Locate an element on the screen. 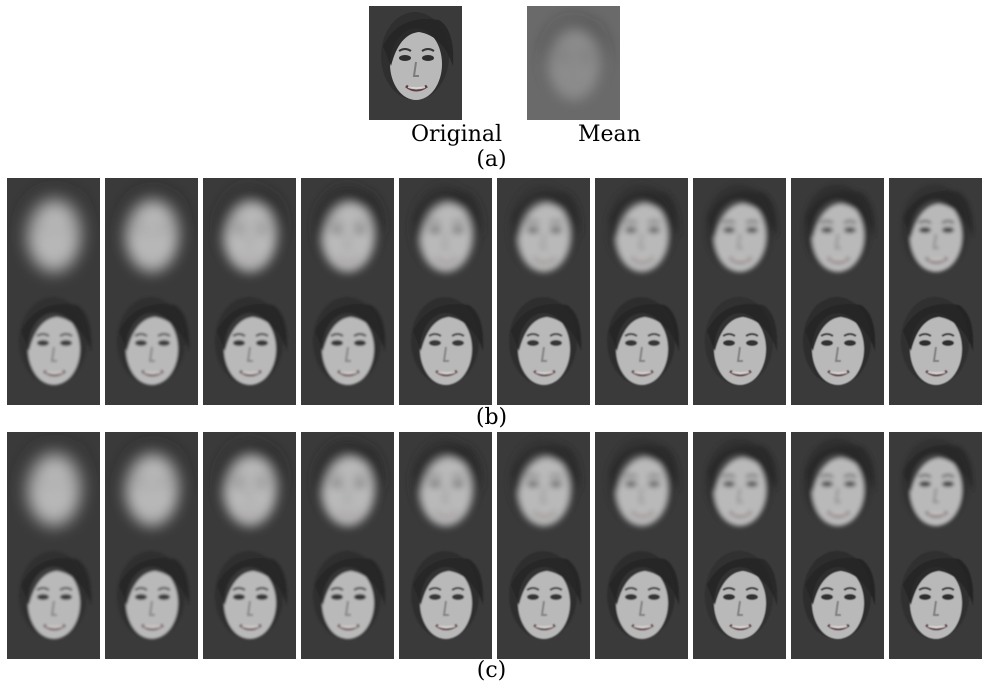  original-label: Original is located at coordinates (457, 134).